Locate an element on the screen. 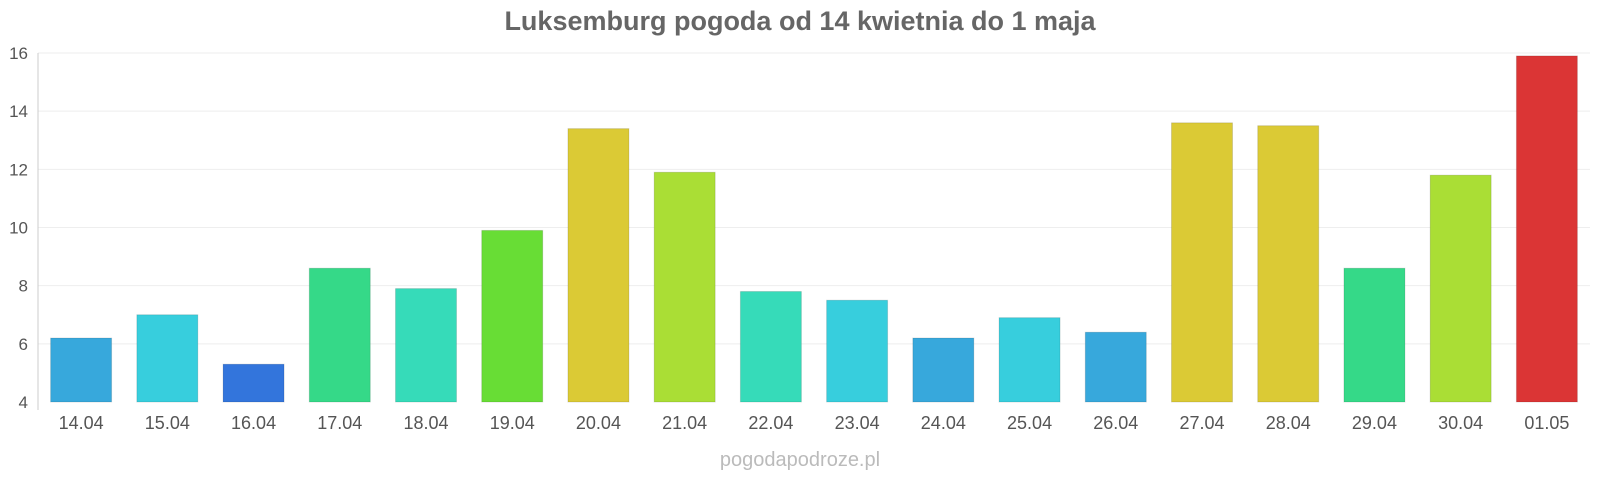 Image resolution: width=1600 pixels, height=480 pixels. x-tick-label: 20.04 is located at coordinates (598, 423).